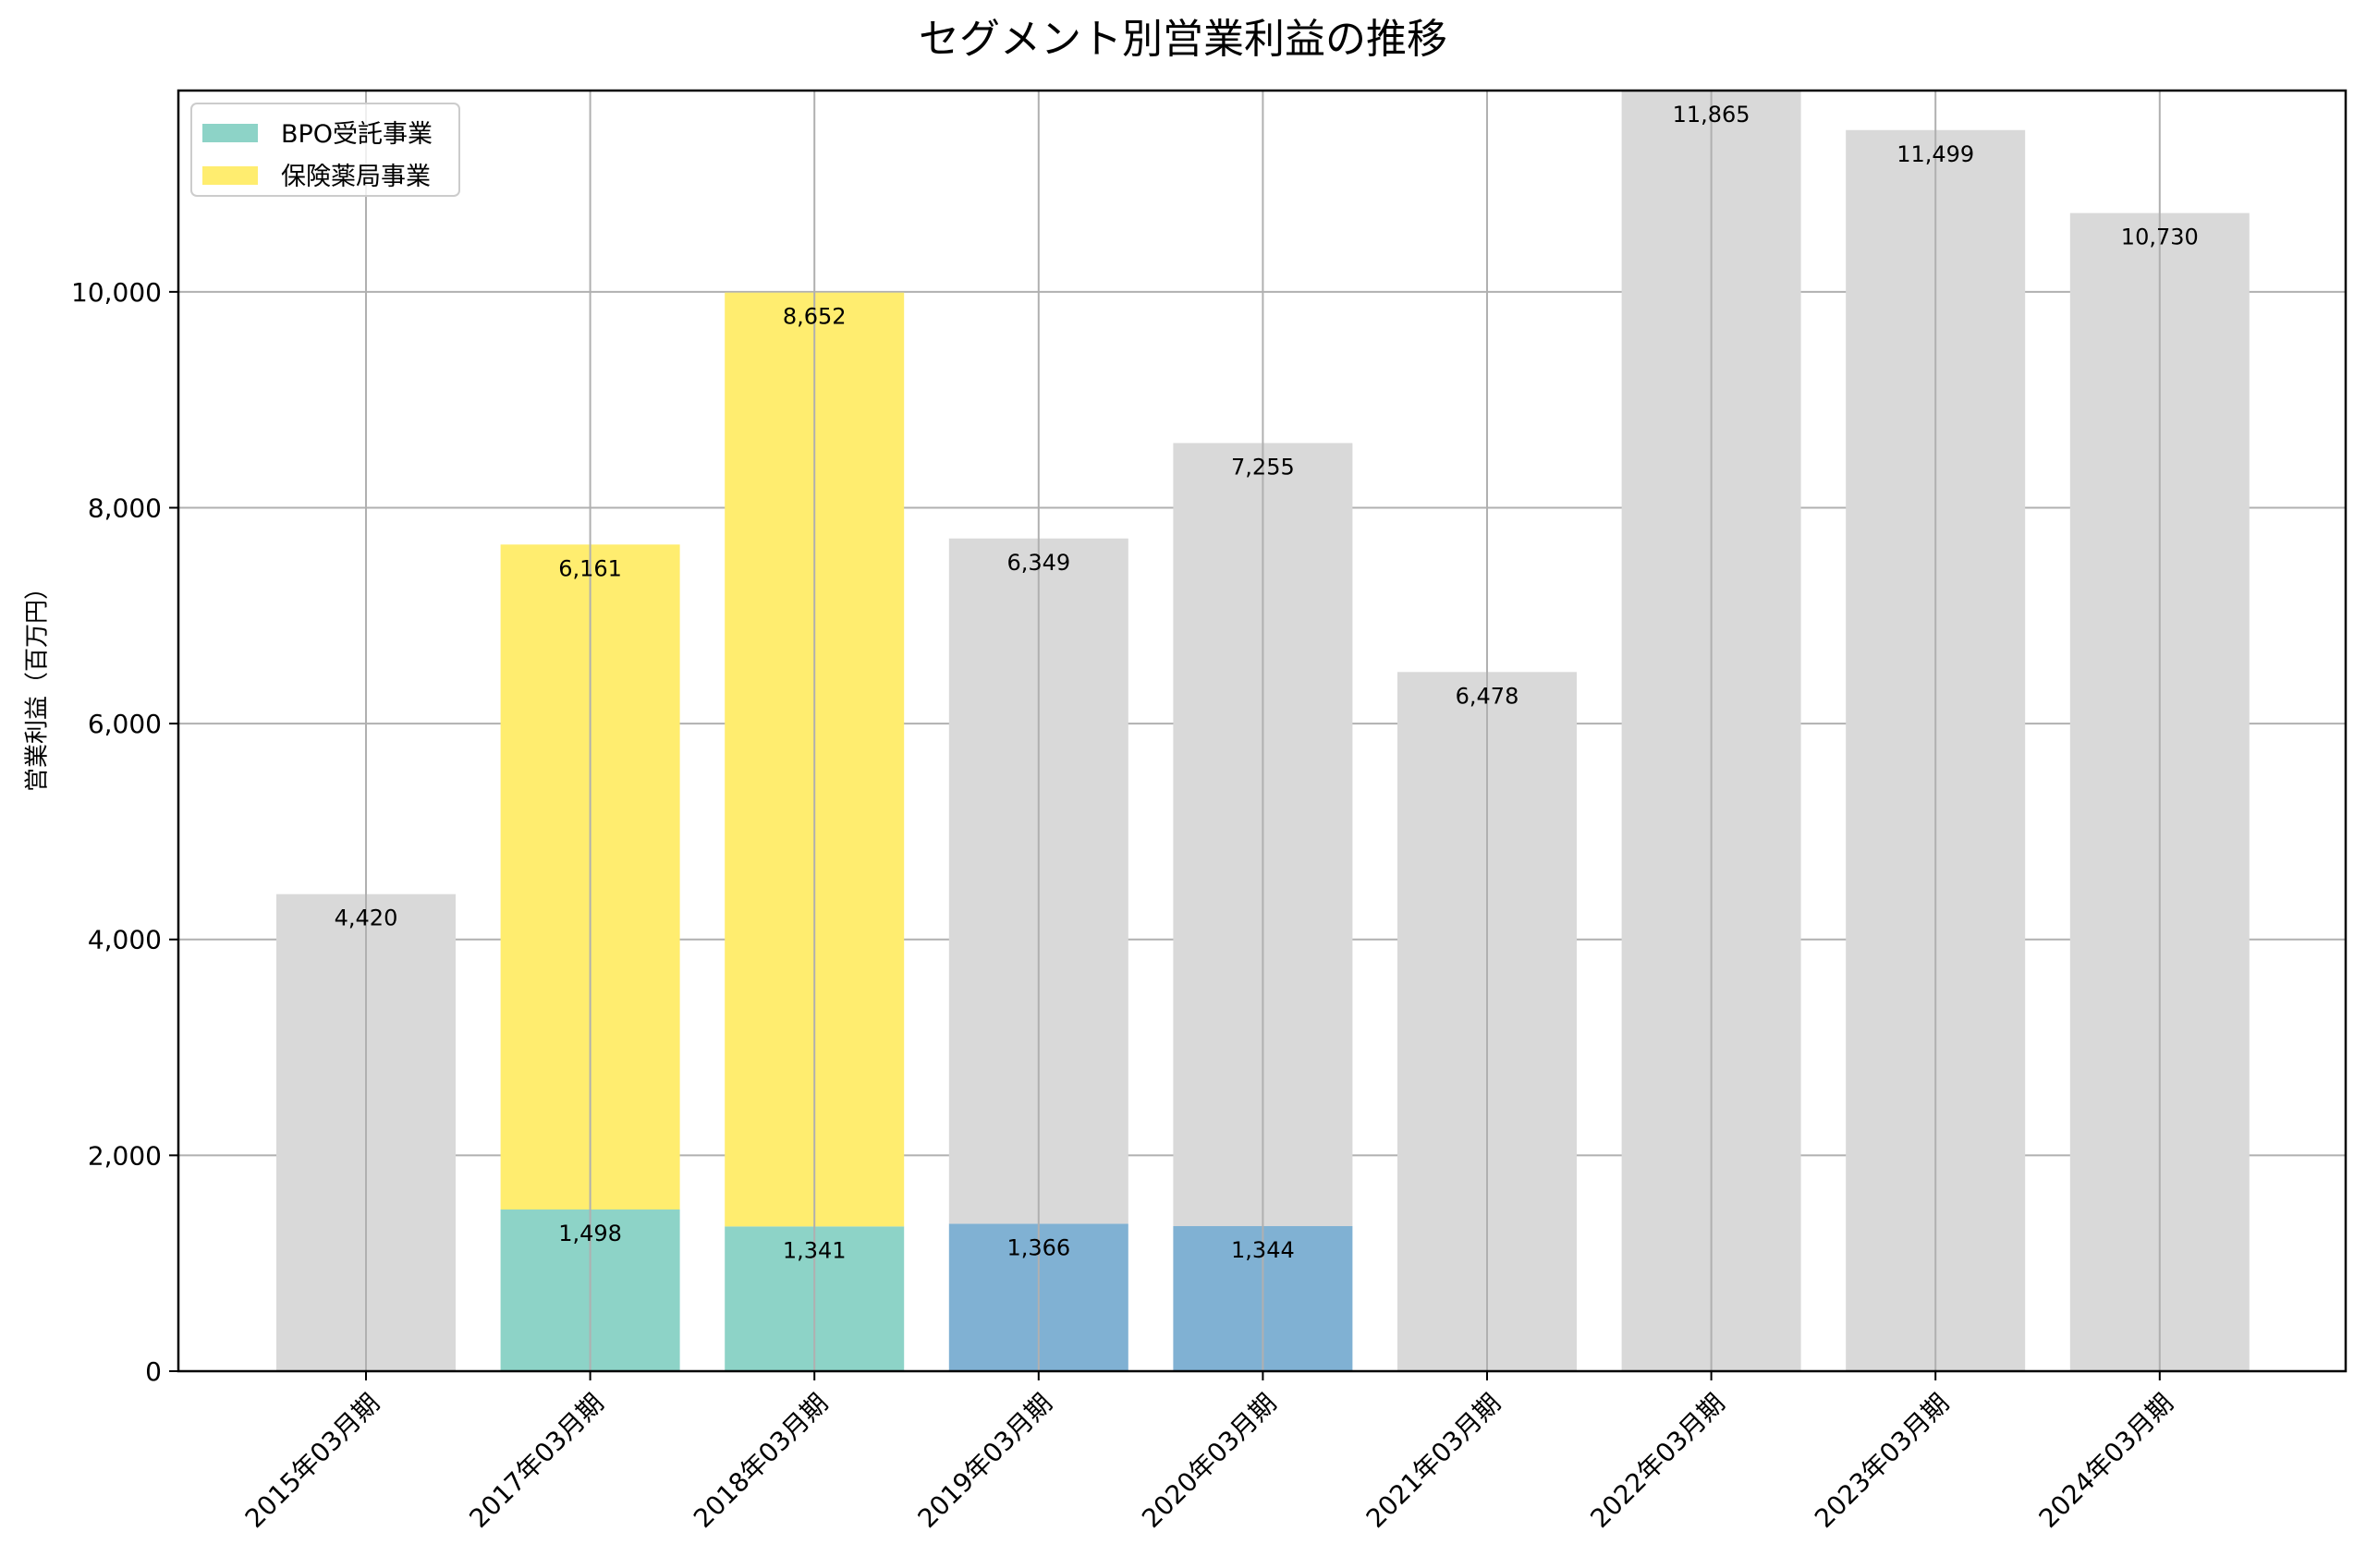 Image resolution: width=2366 pixels, height=1568 pixels. Describe the element at coordinates (815, 317) in the screenshot. I see `bar-value-label: 8,652` at that location.